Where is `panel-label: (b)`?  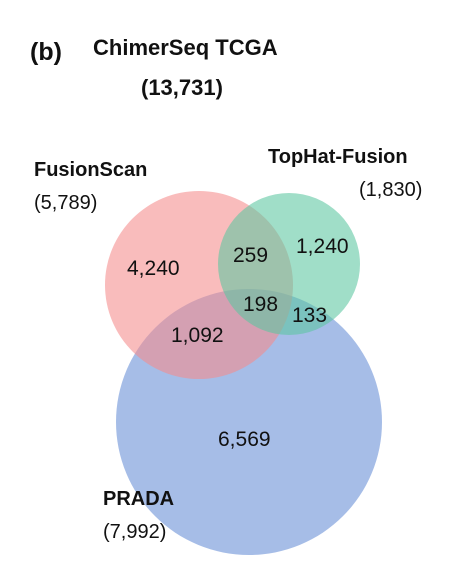 panel-label: (b) is located at coordinates (46, 52).